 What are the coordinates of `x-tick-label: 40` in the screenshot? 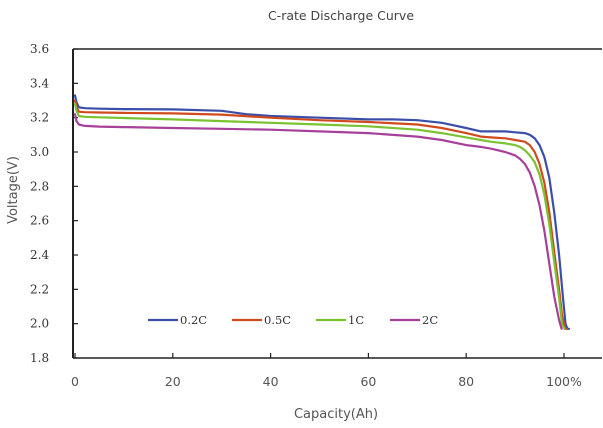 It's located at (271, 381).